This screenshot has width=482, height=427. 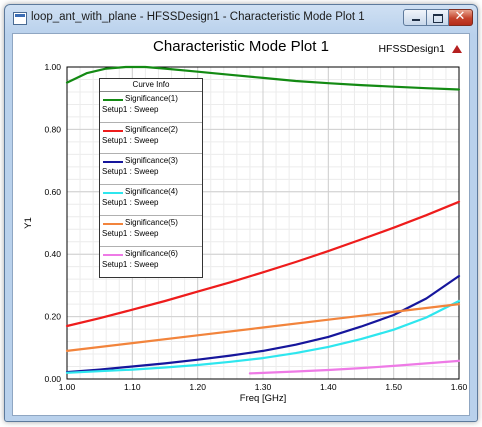 I want to click on plot-title: Characteristic Mode Plot 1, so click(x=241, y=46).